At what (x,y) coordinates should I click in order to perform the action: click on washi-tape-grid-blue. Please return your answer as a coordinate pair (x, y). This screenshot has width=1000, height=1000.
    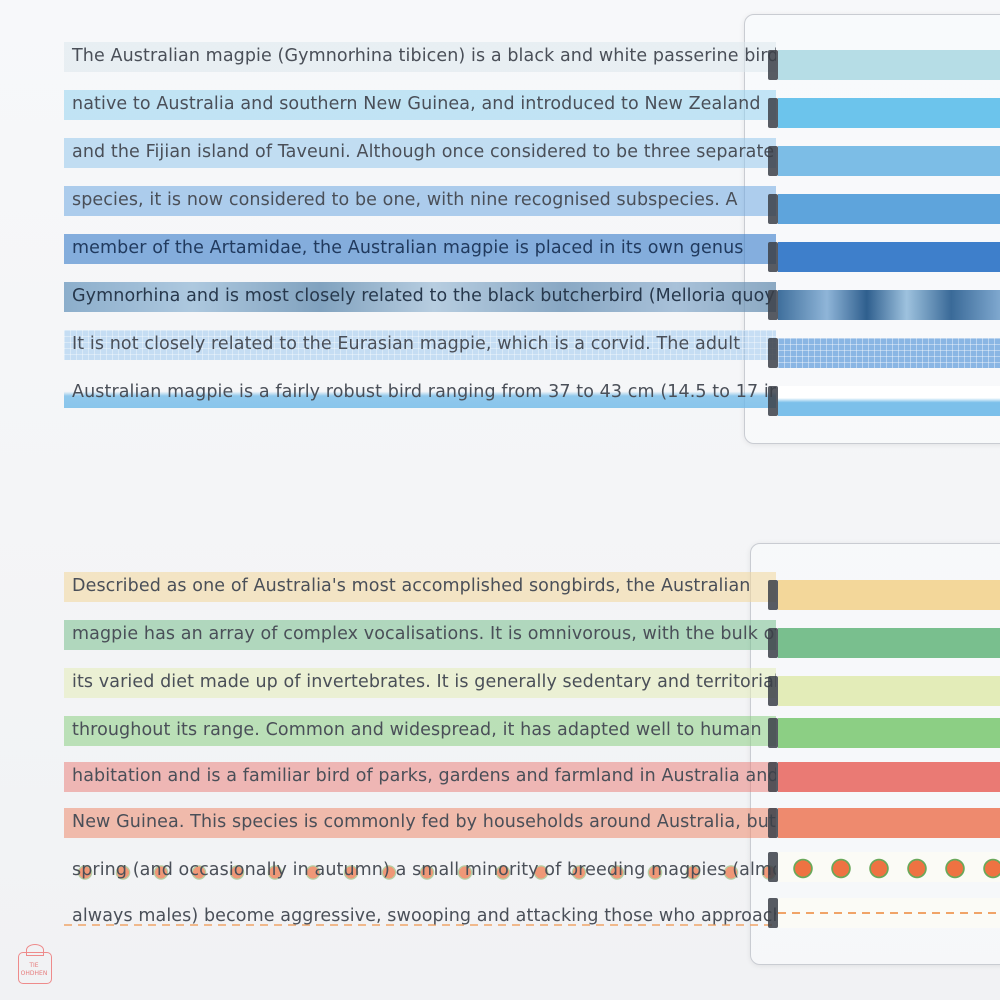
    Looking at the image, I should click on (889, 353).